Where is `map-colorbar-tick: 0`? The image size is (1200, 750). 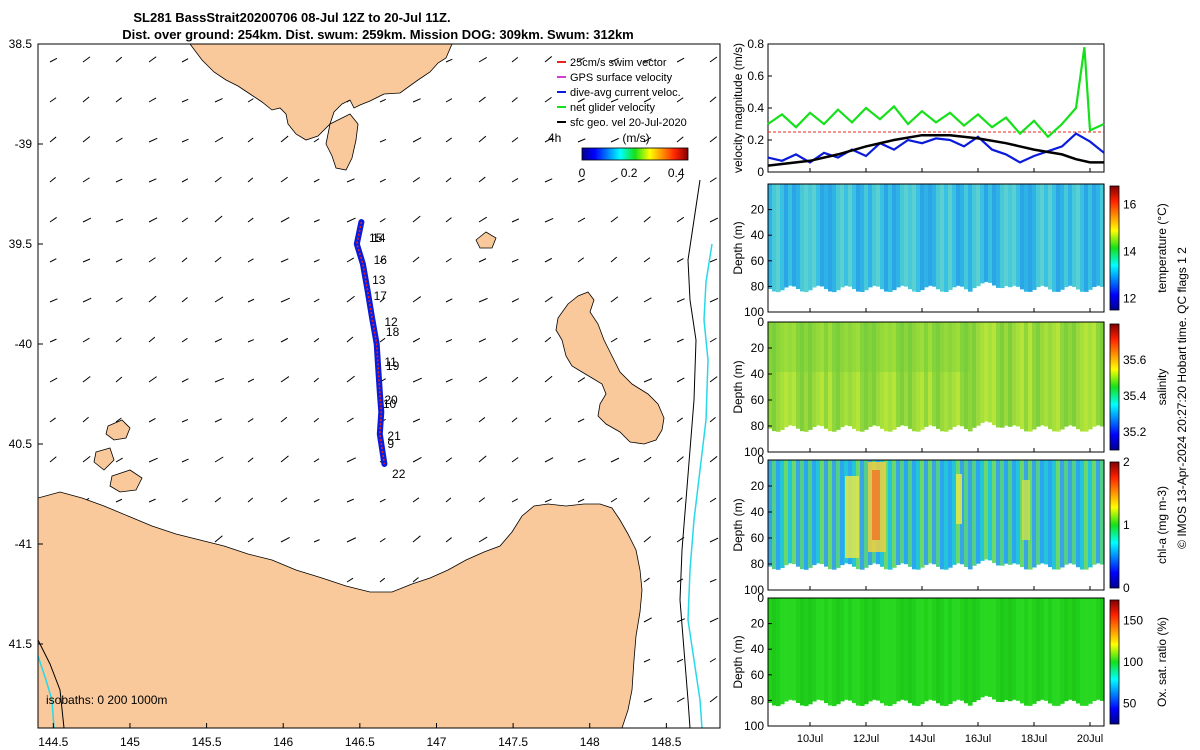 map-colorbar-tick: 0 is located at coordinates (582, 173).